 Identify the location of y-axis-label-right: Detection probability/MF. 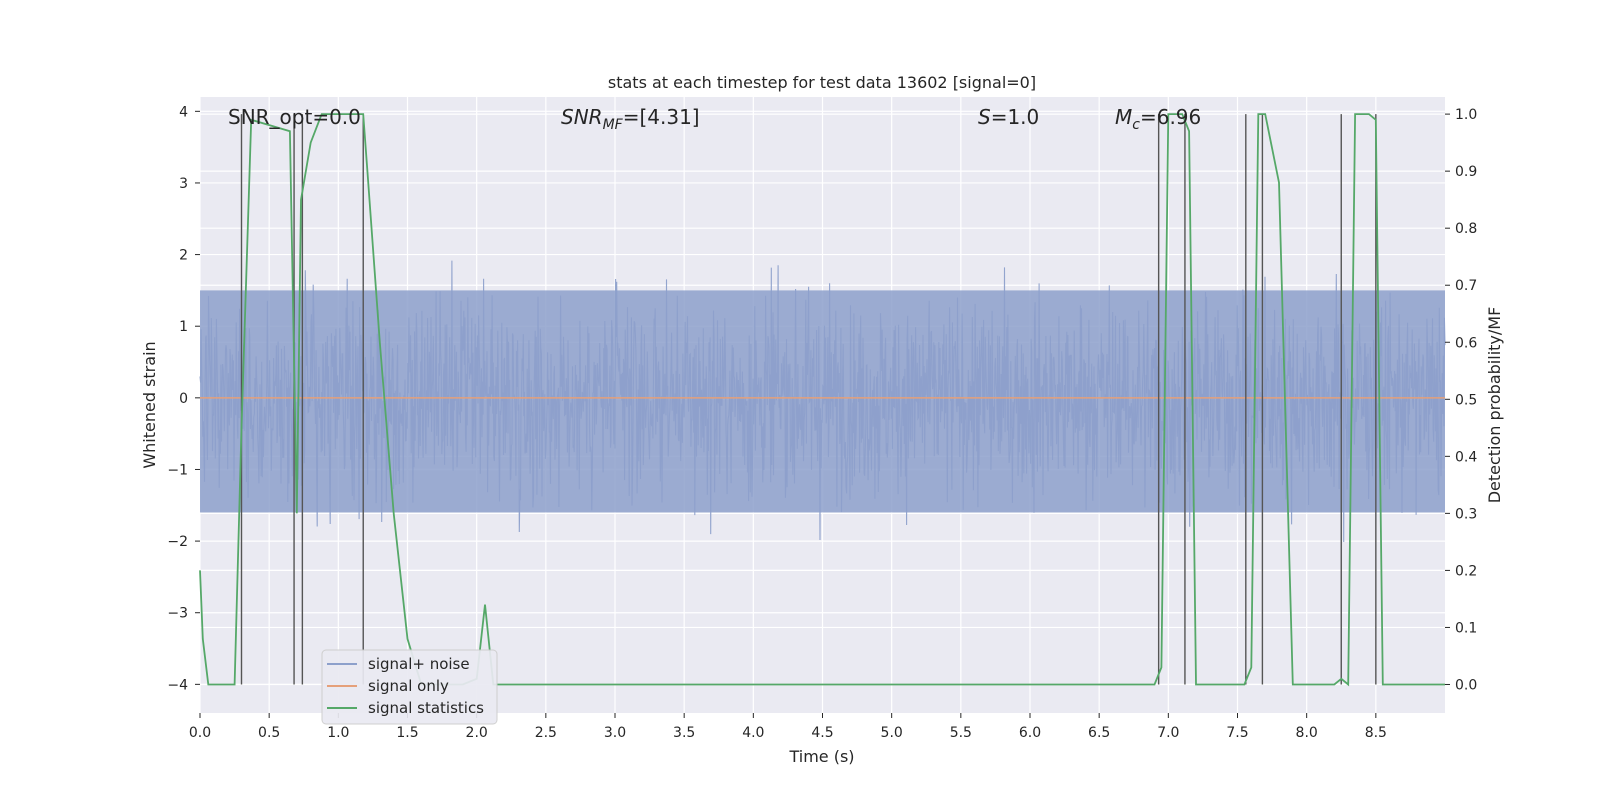
(1494, 405).